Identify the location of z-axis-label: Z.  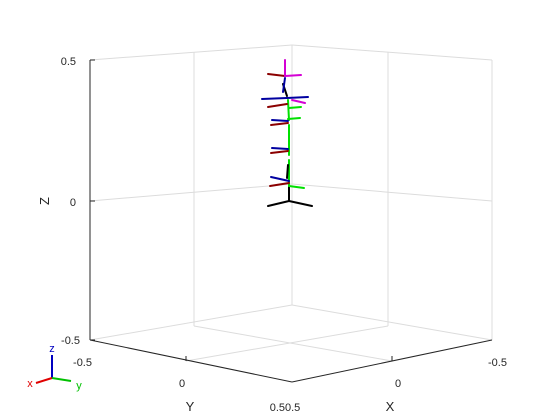
(44, 201).